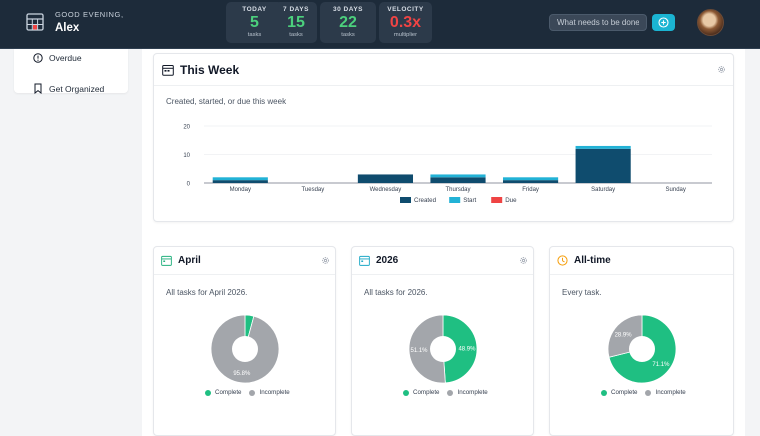 The height and width of the screenshot is (436, 760). I want to click on calendar-grid-icon, so click(35, 22).